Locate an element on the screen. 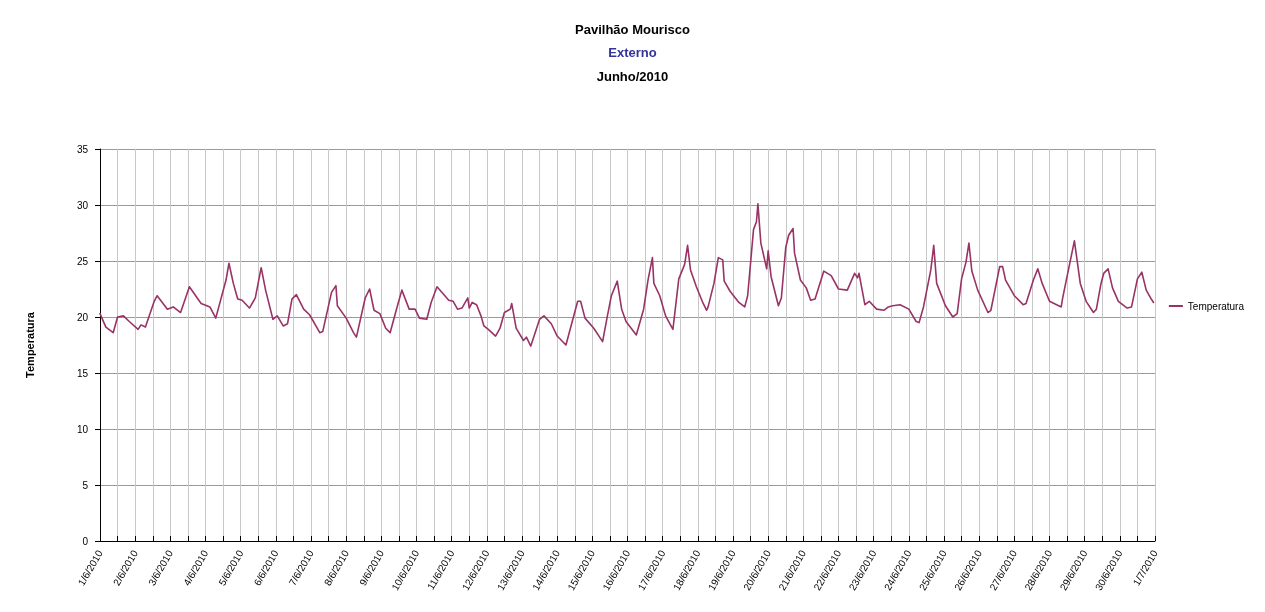 The width and height of the screenshot is (1265, 612). text: Junho/2010 is located at coordinates (632, 76).